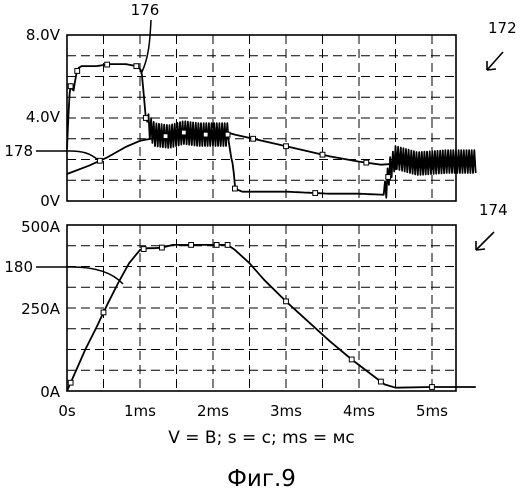  Describe the element at coordinates (67, 411) in the screenshot. I see `x-tick-label: 0s` at that location.